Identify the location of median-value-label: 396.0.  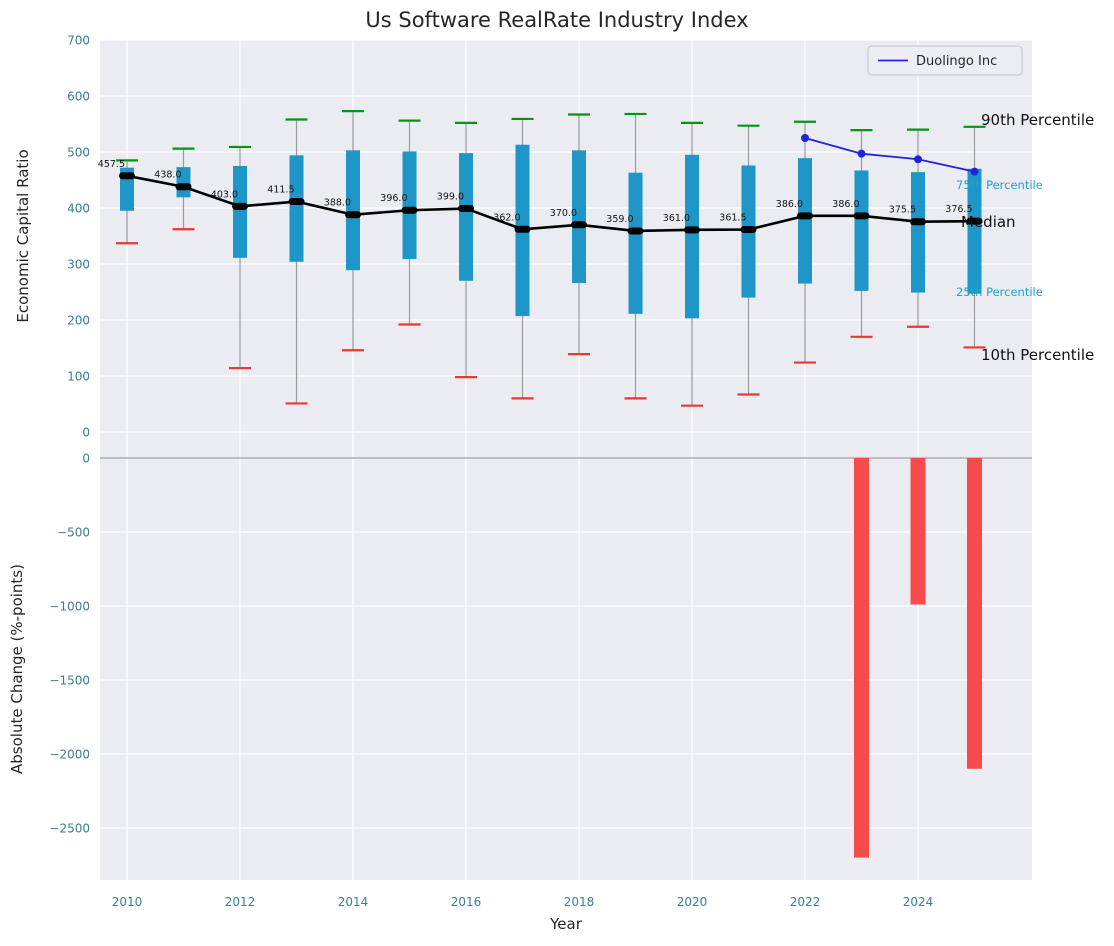
(393, 198).